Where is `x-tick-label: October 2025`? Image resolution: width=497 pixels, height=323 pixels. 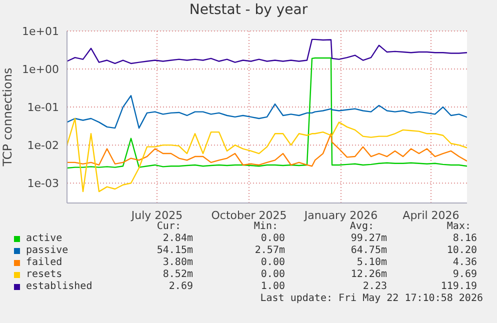
x-tick-label: October 2025 is located at coordinates (249, 215).